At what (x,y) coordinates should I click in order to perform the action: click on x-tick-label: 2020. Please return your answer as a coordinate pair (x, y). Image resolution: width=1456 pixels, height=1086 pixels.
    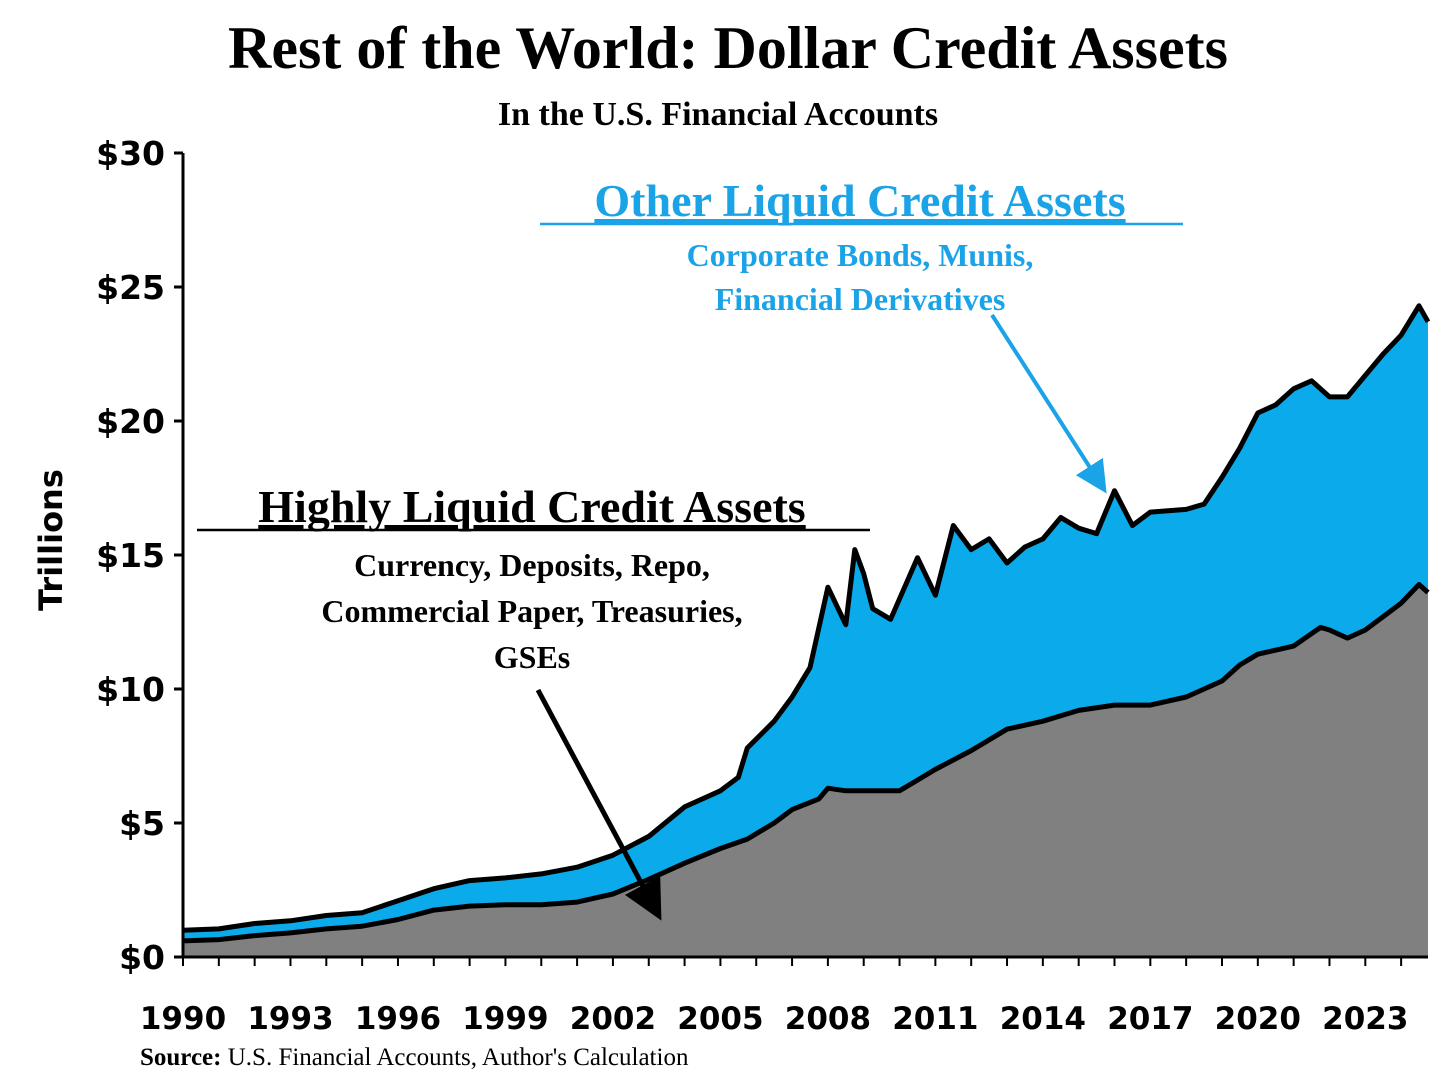
    Looking at the image, I should click on (1258, 1019).